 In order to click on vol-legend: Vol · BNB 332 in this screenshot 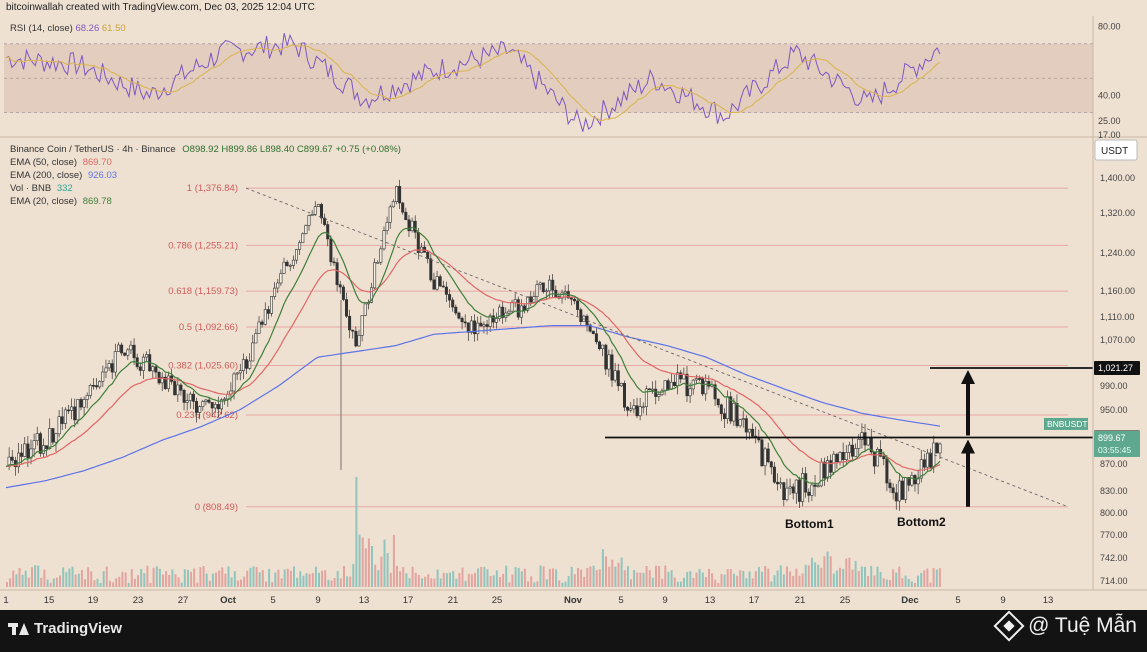, I will do `click(41, 188)`.